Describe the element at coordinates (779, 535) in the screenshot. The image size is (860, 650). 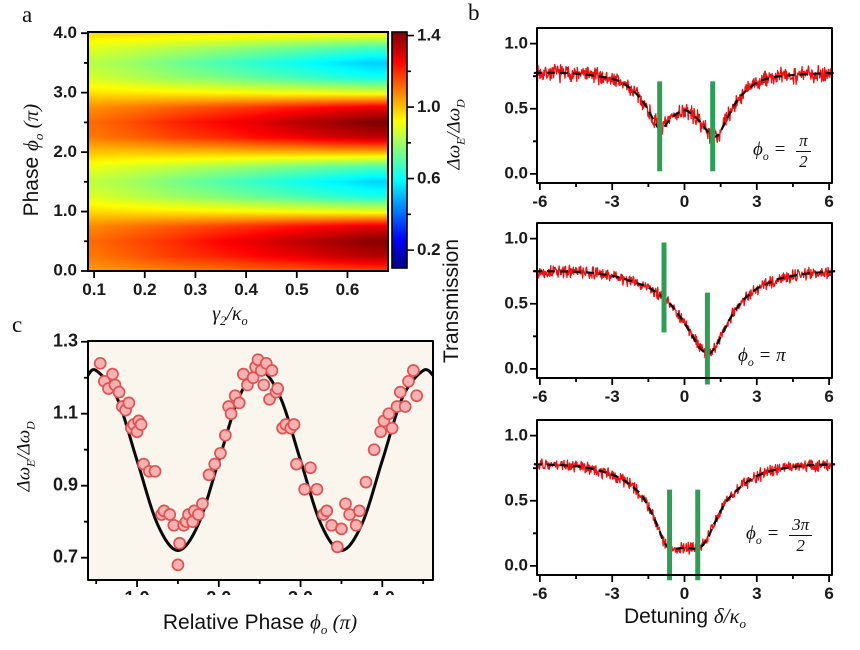
I see `panel-b3-phase-annotation: ϕo = 3π 2` at that location.